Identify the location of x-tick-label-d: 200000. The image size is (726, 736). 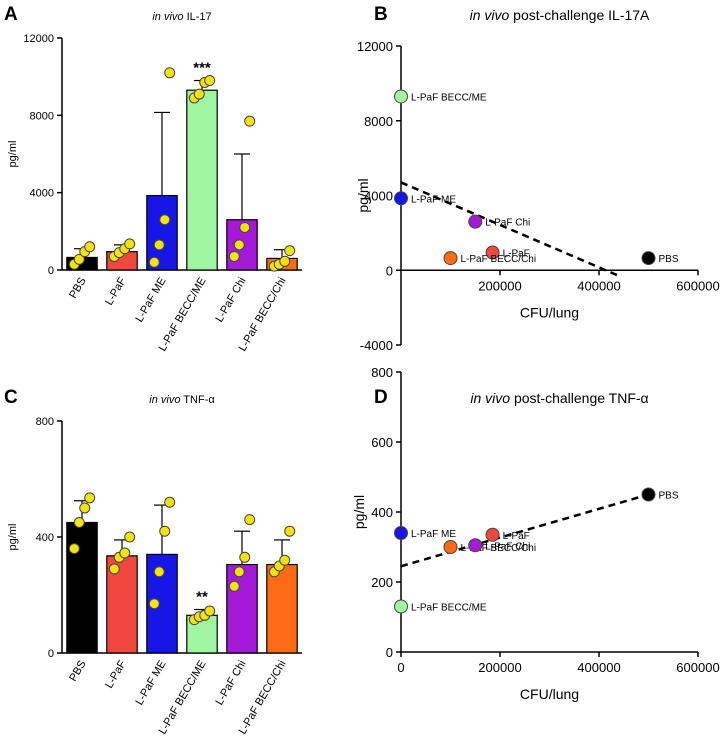
(499, 667).